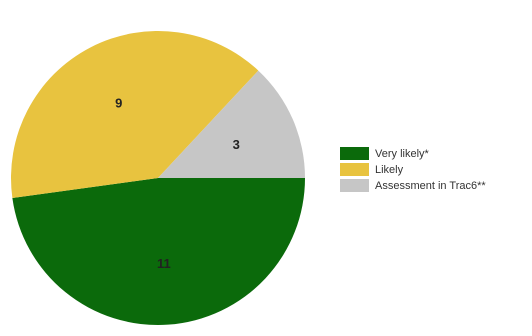 The height and width of the screenshot is (336, 532). I want to click on legend: Very likely* Likely Assessment in Trac6**, so click(413, 169).